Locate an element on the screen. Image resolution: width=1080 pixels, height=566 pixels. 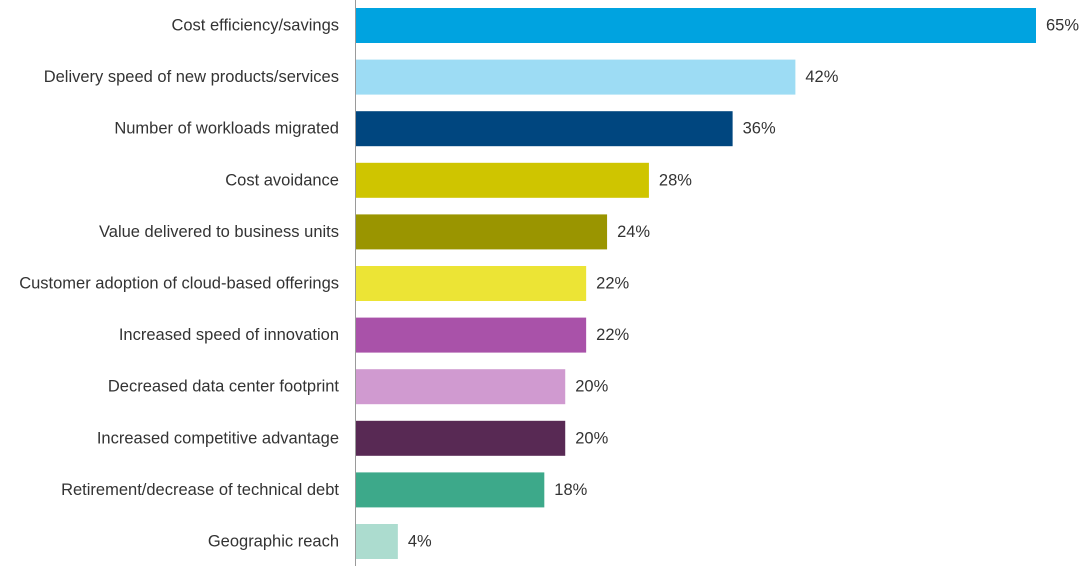
category-label: Cost avoidance is located at coordinates (282, 180).